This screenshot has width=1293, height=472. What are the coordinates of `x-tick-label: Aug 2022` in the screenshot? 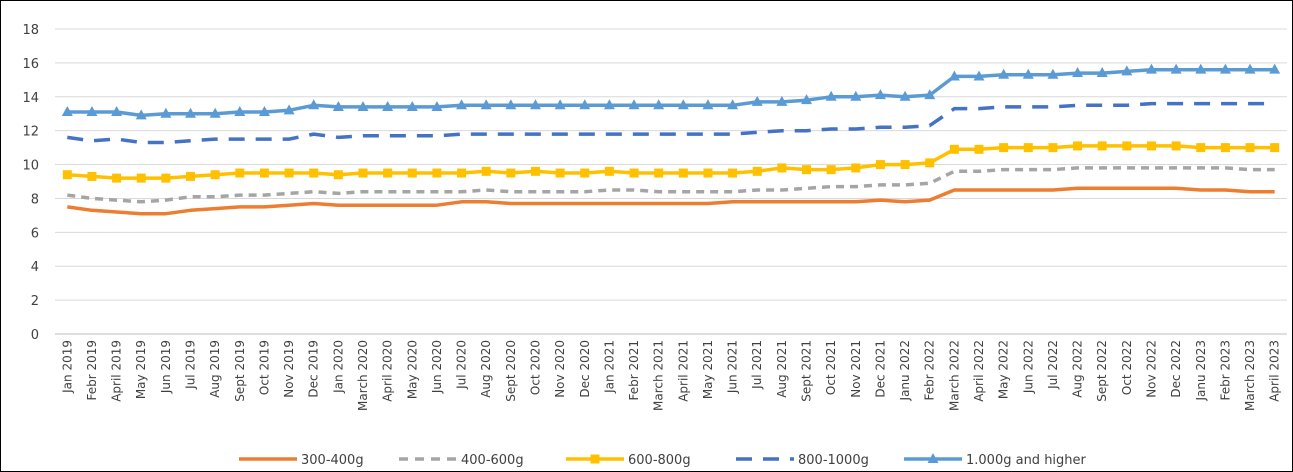 It's located at (1078, 369).